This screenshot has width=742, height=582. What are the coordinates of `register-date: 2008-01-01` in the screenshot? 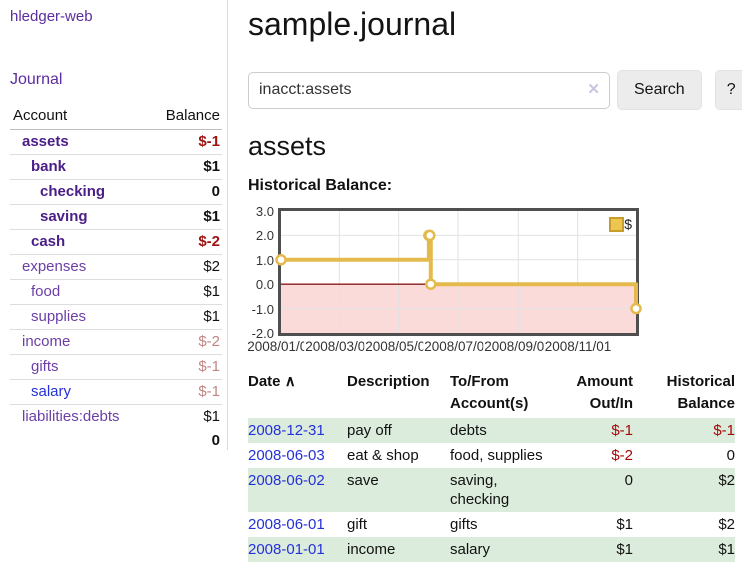 It's located at (297, 549).